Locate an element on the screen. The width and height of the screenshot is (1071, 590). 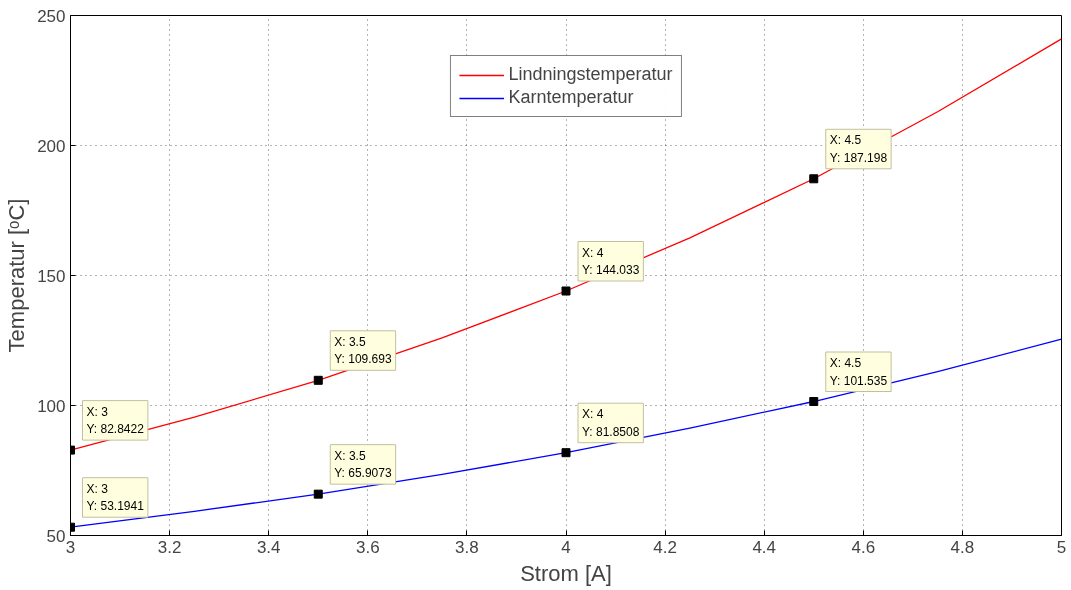
x-tick-label: 4.6 is located at coordinates (863, 547).